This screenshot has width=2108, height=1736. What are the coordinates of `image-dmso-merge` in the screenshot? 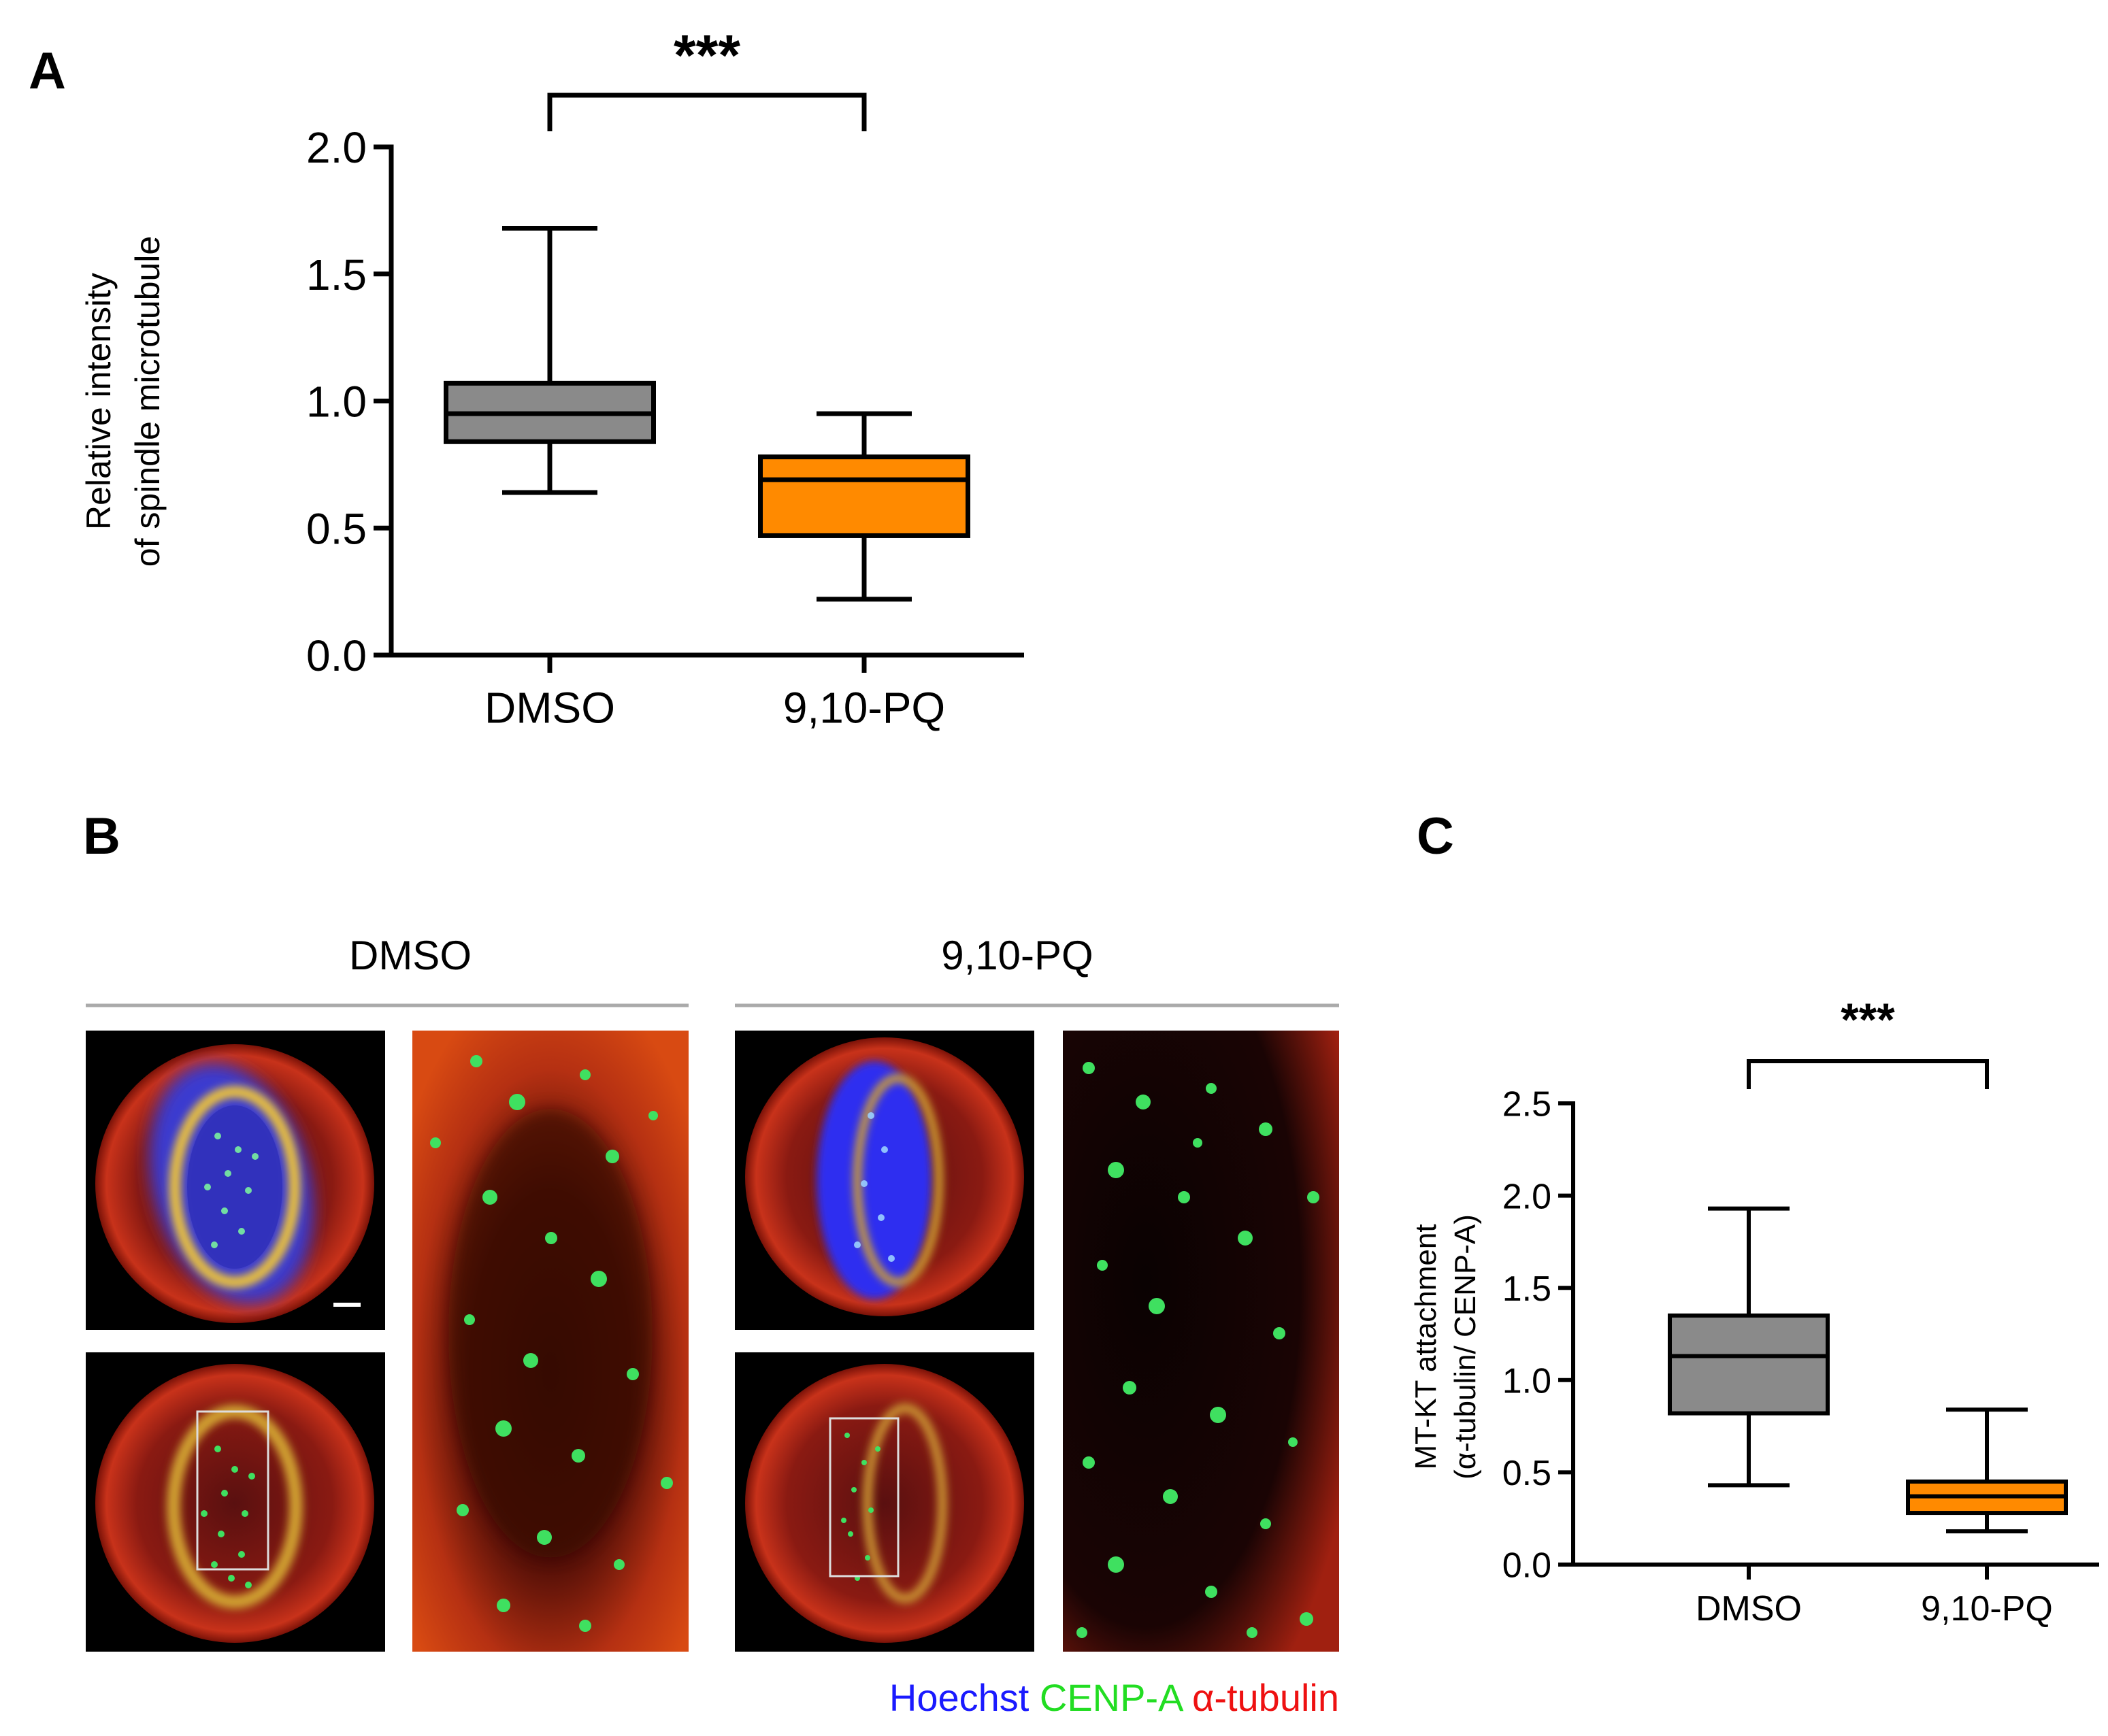 It's located at (236, 1180).